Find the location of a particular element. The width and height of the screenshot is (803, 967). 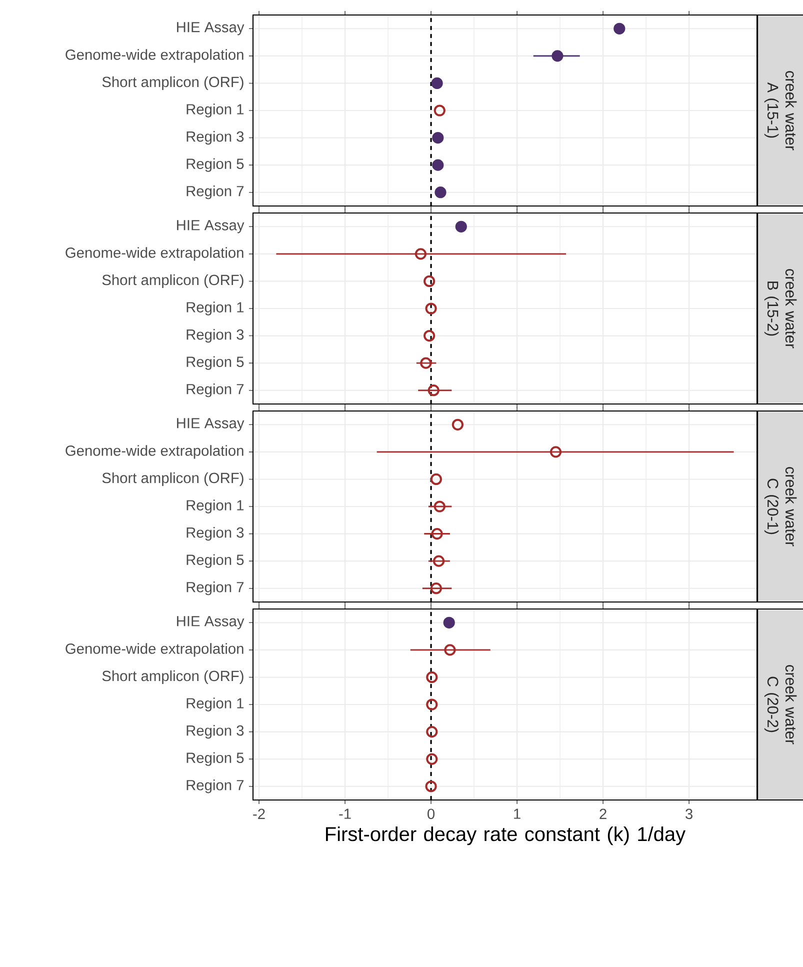

text: creek water B (15-2) is located at coordinates (780, 308).